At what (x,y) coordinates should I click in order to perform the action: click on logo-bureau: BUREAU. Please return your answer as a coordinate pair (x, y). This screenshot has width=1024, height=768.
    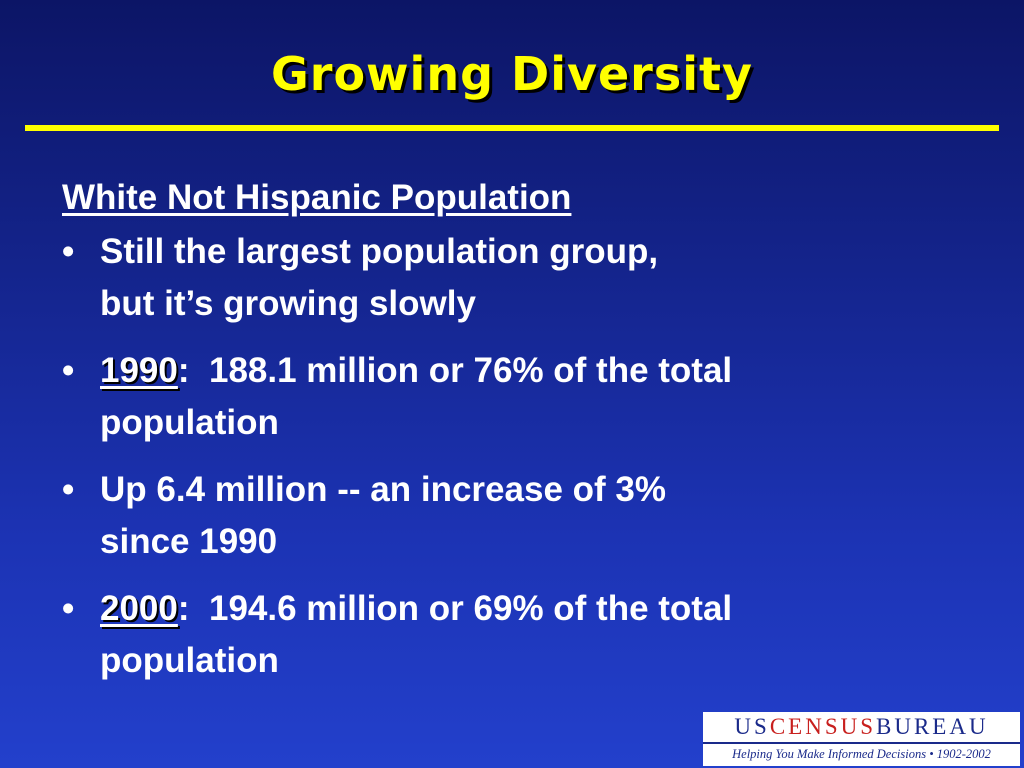
    Looking at the image, I should click on (932, 726).